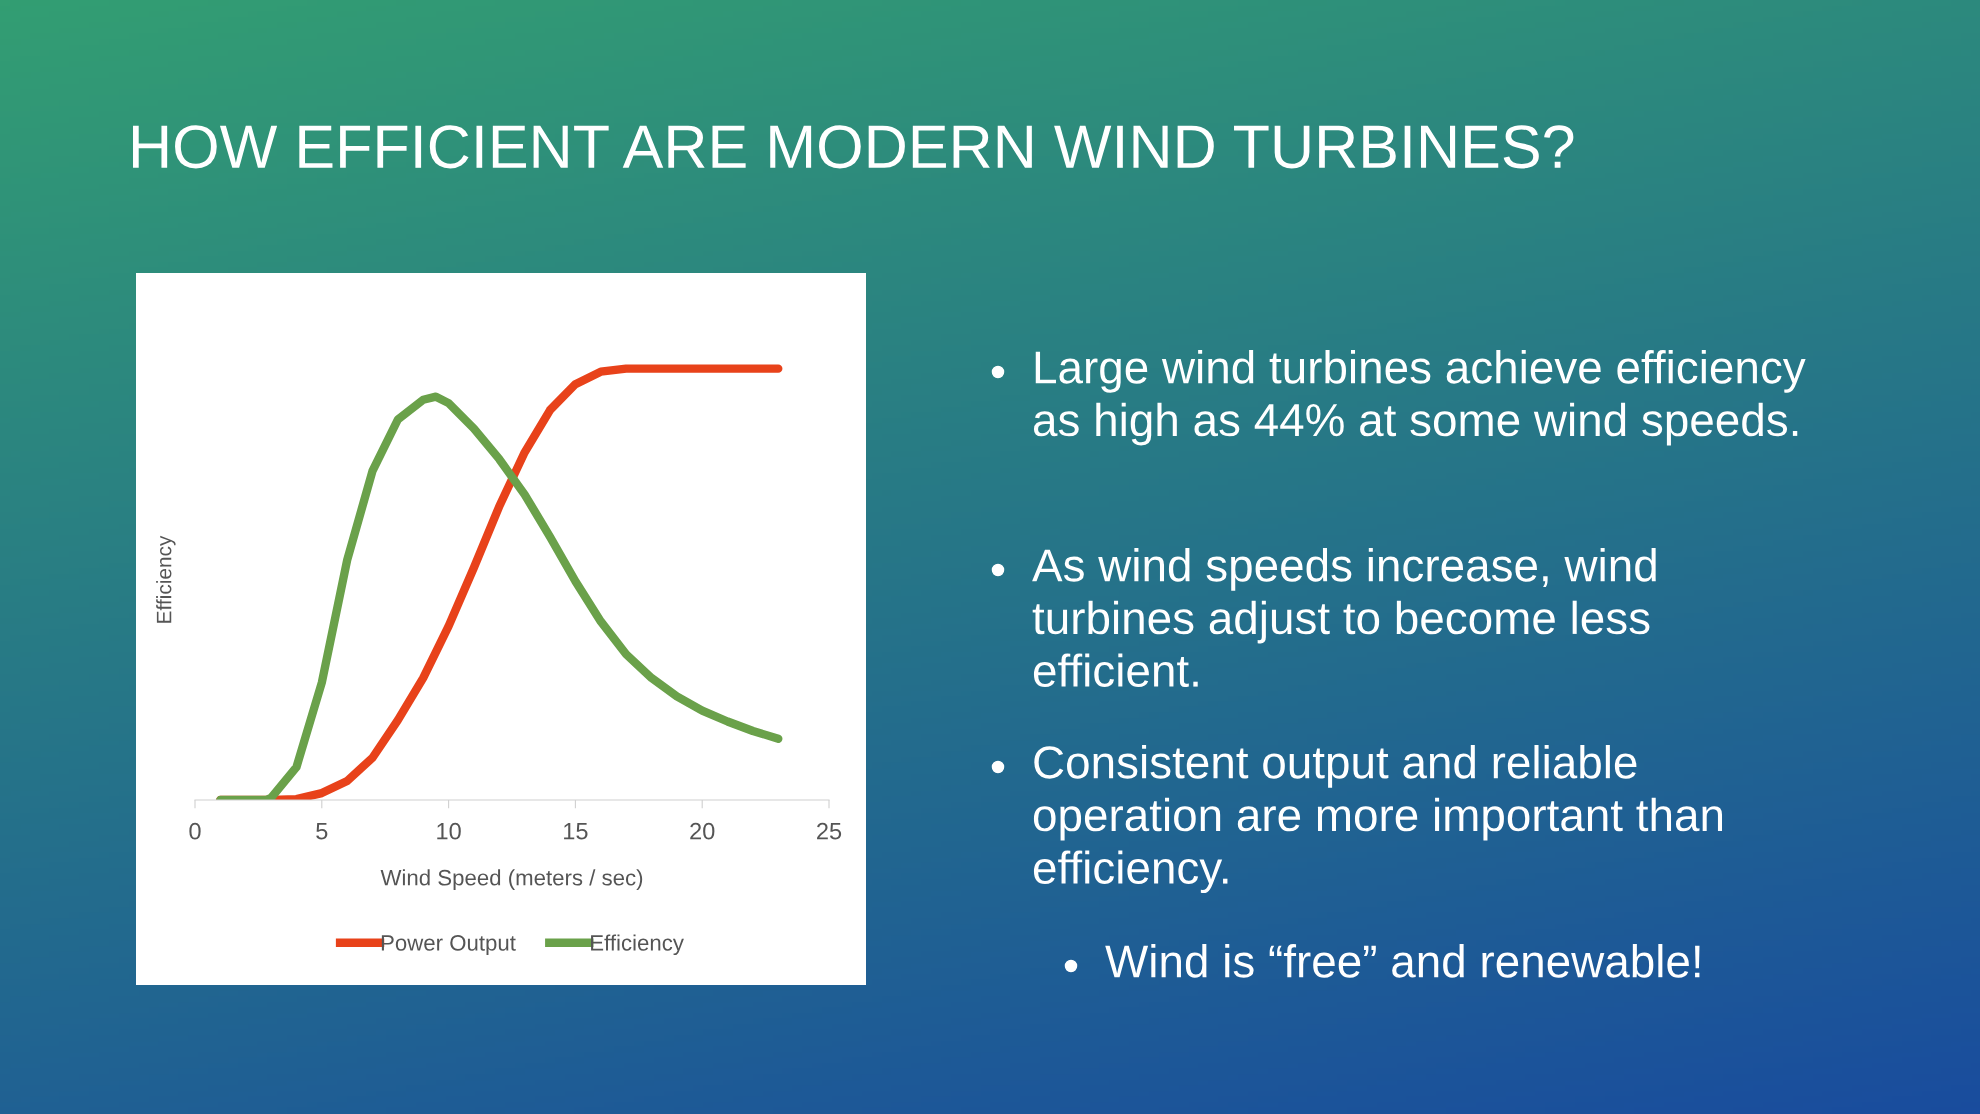 This screenshot has height=1114, width=1980. I want to click on text: Large wind turbines achieve efficiency as high as 44% at some wind speeds., so click(1419, 398).